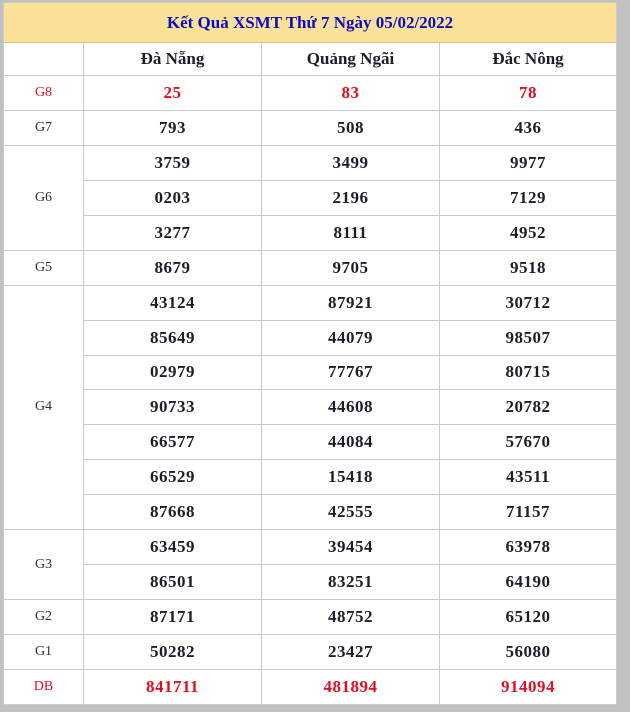 This screenshot has height=712, width=630. I want to click on result-cell: 85649, so click(172, 337).